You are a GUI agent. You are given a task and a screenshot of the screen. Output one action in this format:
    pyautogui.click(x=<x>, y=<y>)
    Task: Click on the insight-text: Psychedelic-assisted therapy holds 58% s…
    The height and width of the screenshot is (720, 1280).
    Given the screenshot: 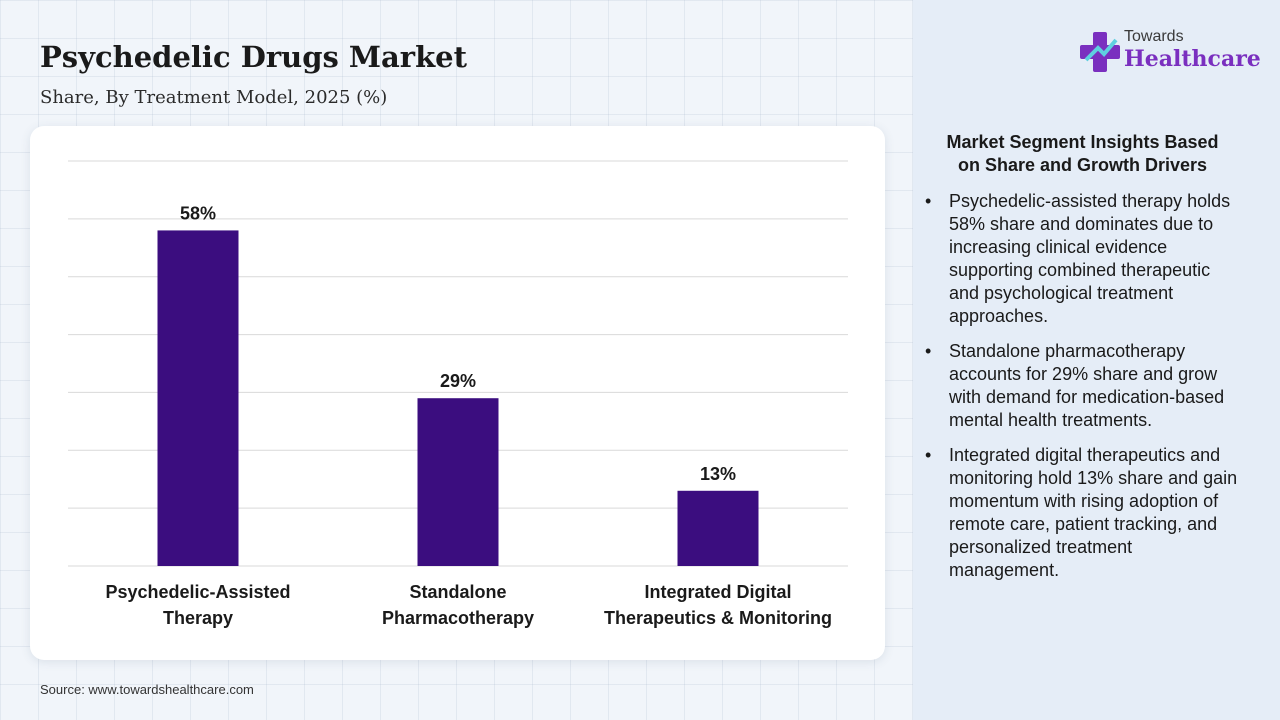 What is the action you would take?
    pyautogui.click(x=1090, y=258)
    